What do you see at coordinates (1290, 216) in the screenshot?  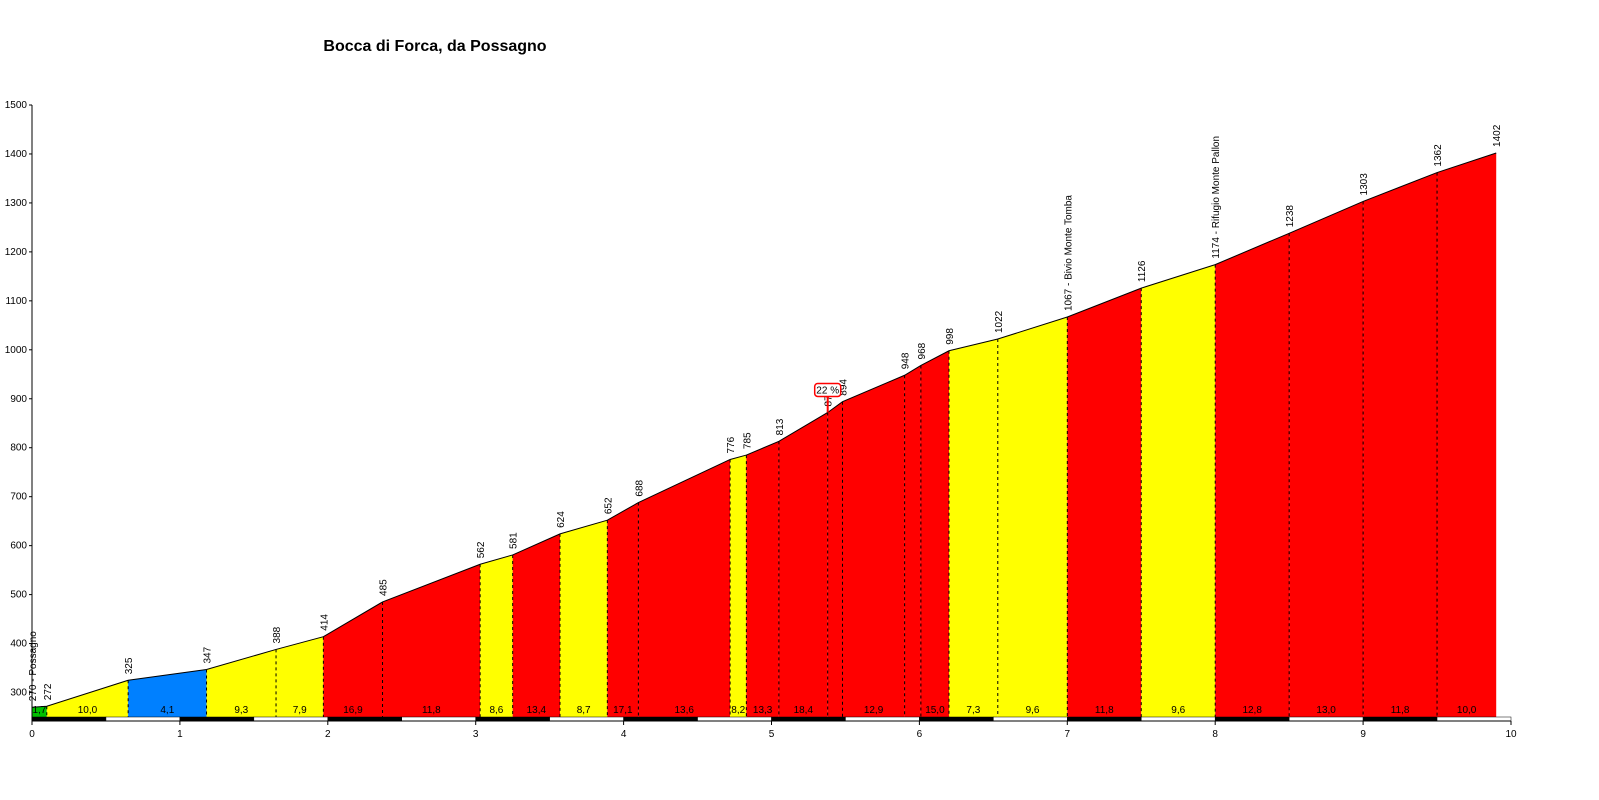 I see `elevation-label: 1238` at bounding box center [1290, 216].